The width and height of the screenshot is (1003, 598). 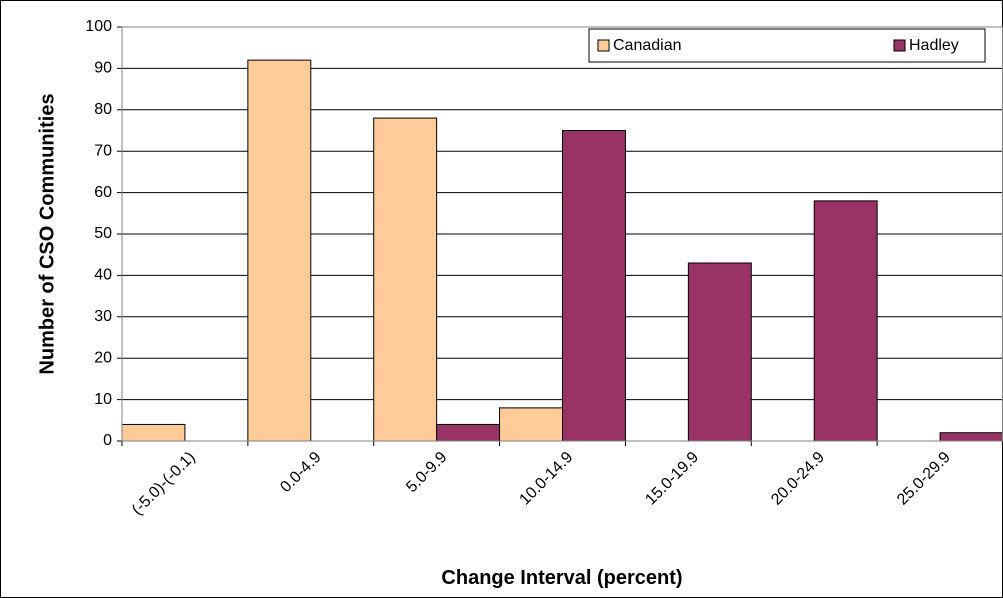 What do you see at coordinates (103, 150) in the screenshot?
I see `y-tick-label: 70` at bounding box center [103, 150].